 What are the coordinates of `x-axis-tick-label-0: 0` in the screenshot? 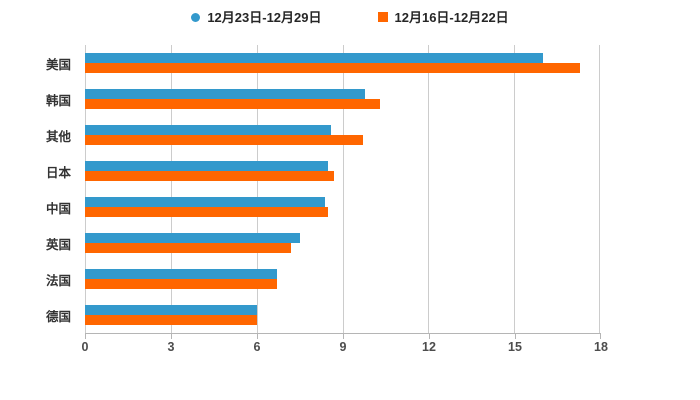 It's located at (85, 347).